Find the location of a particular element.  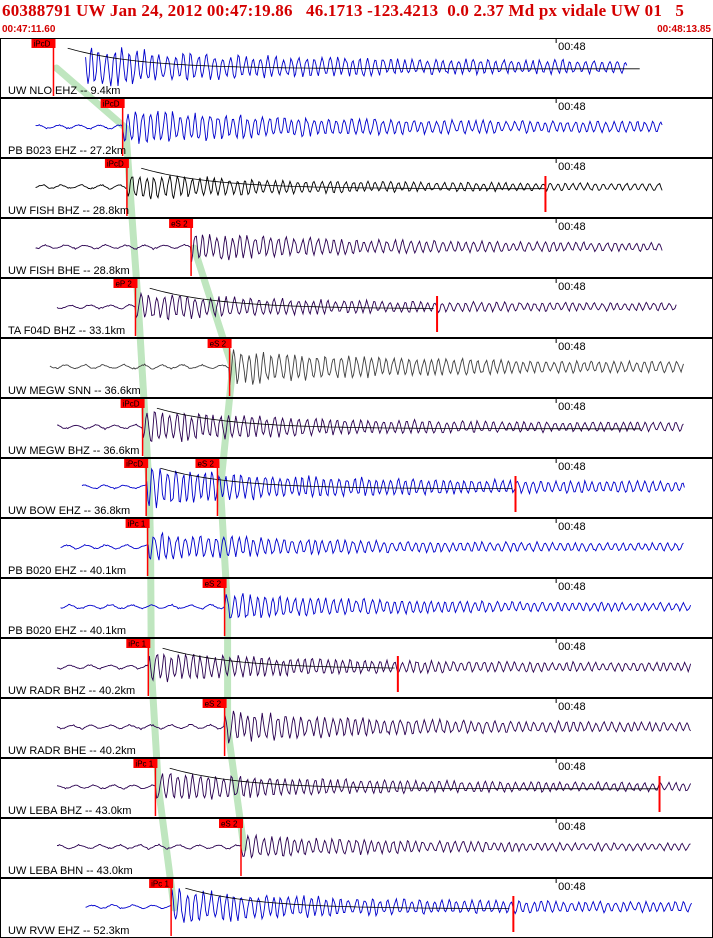

station-label: UW RVW EHZ -- 52.3km is located at coordinates (68, 931).